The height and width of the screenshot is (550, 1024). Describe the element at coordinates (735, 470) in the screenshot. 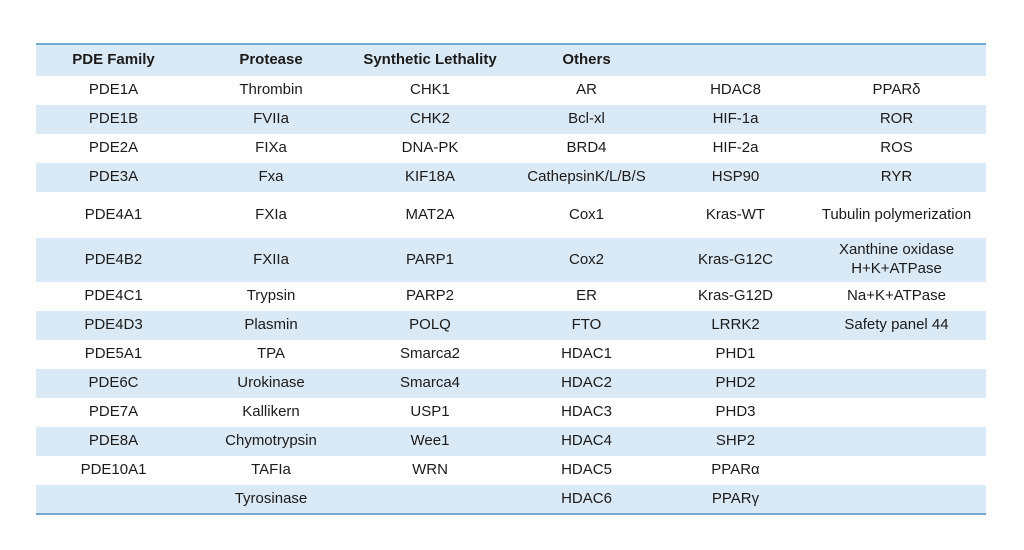

I see `table-cell: PPARα` at that location.